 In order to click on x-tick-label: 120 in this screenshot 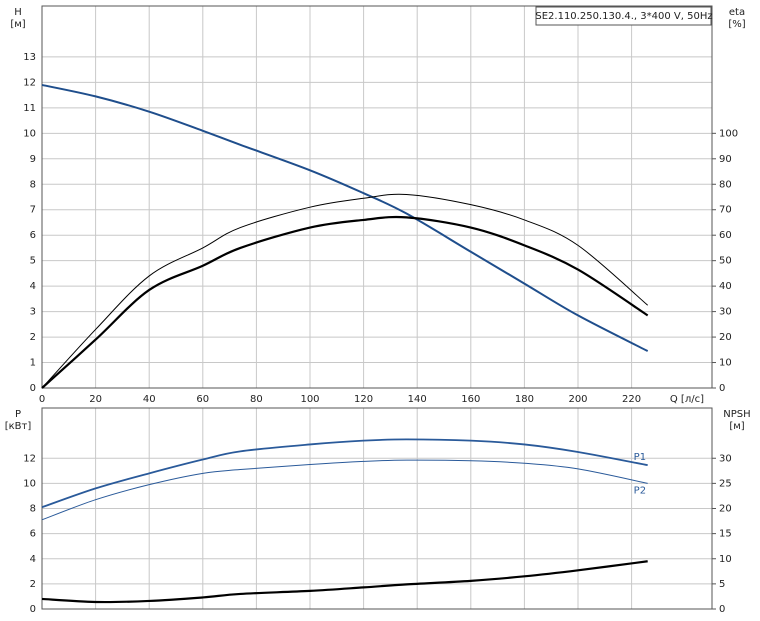, I will do `click(363, 399)`.